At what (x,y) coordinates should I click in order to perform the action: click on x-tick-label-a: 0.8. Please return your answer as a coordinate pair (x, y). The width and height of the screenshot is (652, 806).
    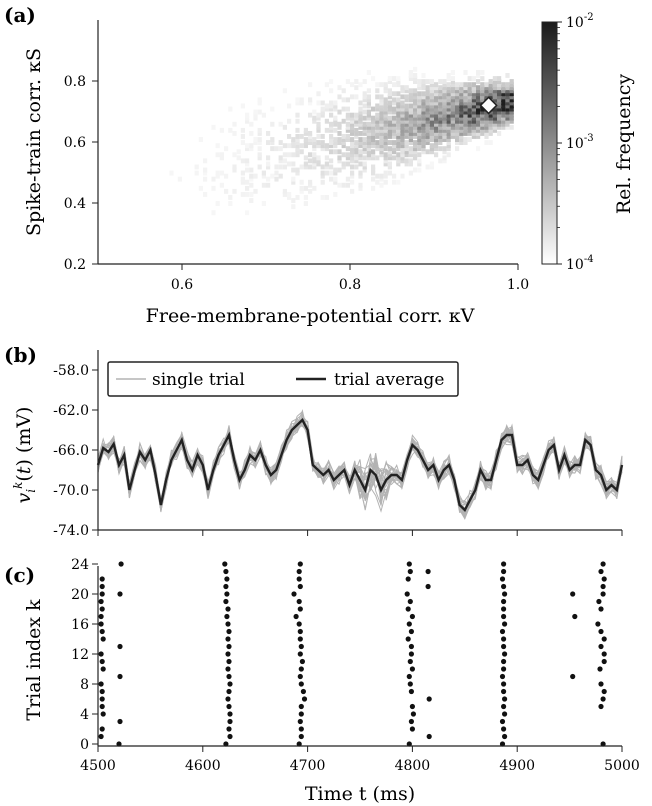
    Looking at the image, I should click on (350, 285).